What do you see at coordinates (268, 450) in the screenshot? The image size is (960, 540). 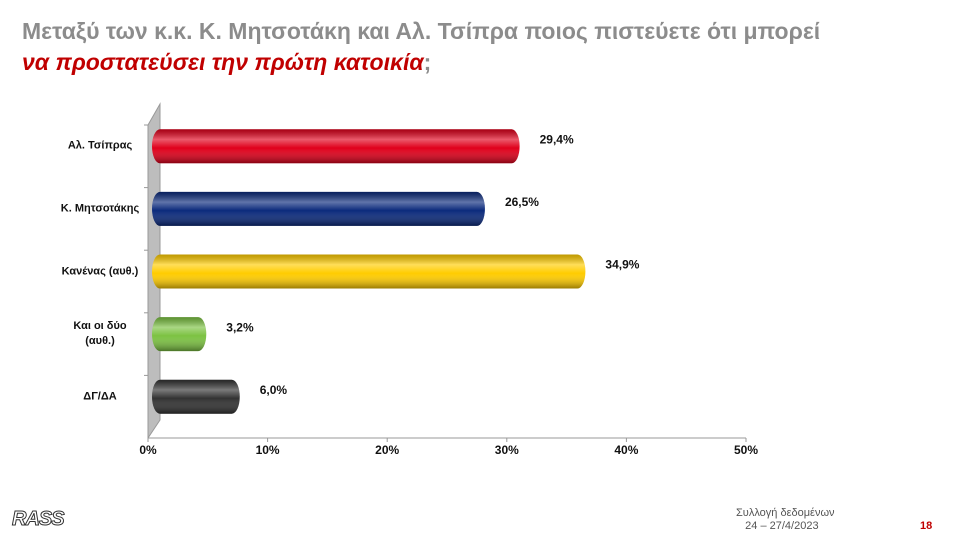 I see `x-tick-label: 10%` at bounding box center [268, 450].